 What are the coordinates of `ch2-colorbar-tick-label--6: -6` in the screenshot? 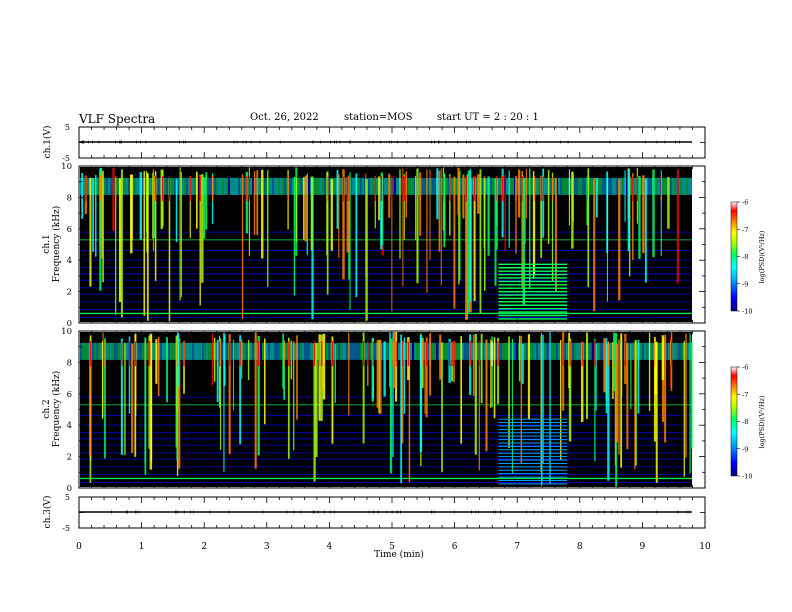 It's located at (745, 368).